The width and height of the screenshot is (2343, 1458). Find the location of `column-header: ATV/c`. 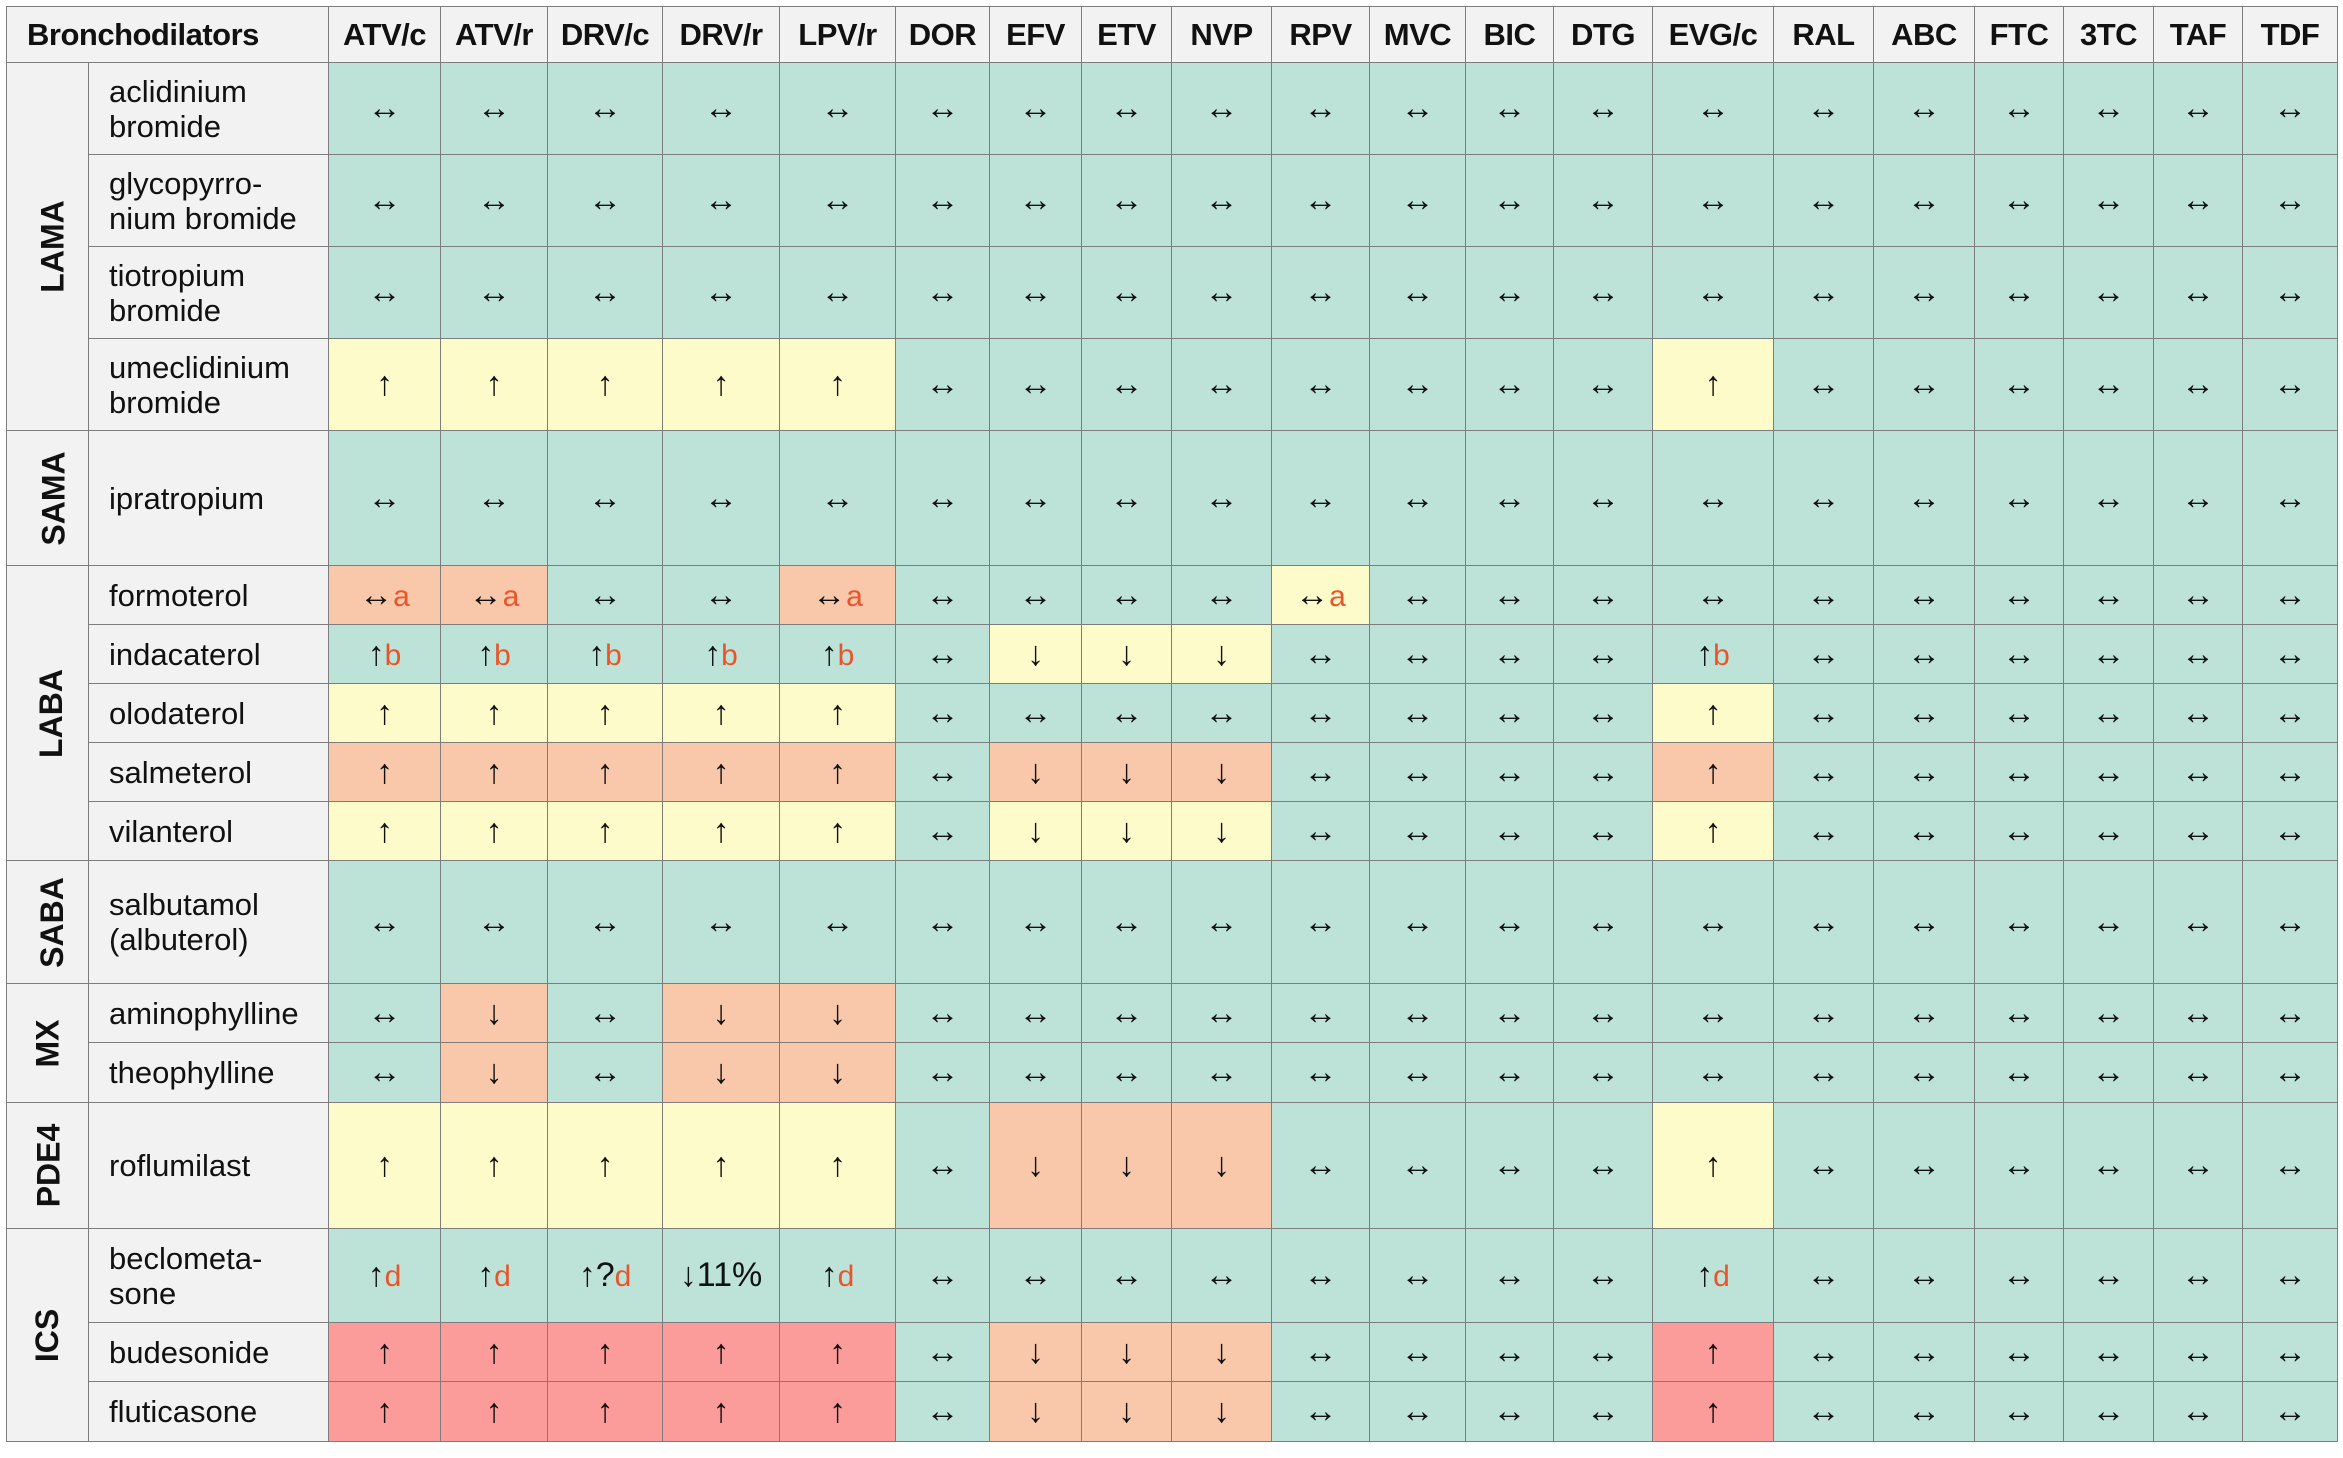

column-header: ATV/c is located at coordinates (384, 34).